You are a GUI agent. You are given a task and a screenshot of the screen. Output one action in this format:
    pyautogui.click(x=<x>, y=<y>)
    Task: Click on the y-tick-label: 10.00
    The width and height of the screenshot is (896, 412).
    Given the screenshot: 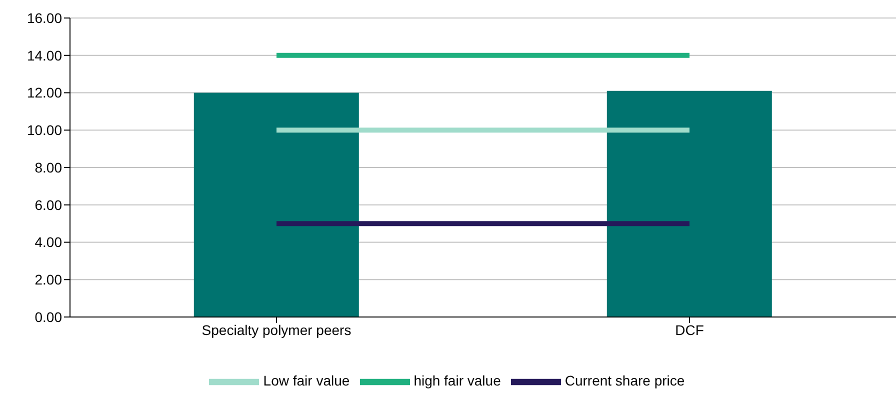 What is the action you would take?
    pyautogui.click(x=44, y=130)
    